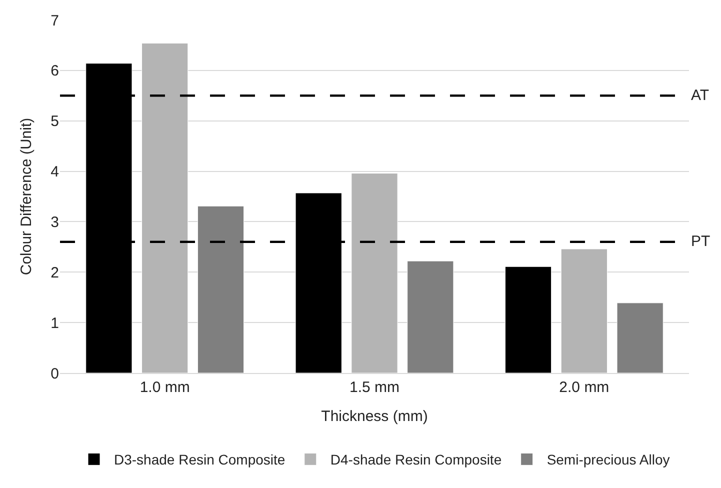  I want to click on legend-label: D4-shade Resin Composite, so click(416, 460).